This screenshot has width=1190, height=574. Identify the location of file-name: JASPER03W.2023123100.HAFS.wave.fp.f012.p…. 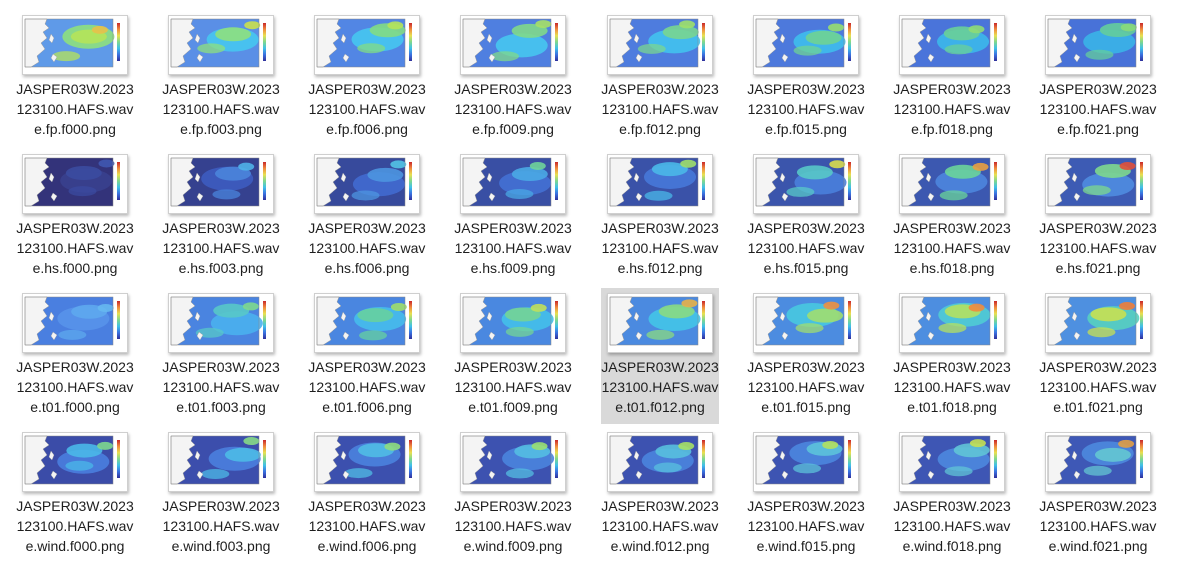
(660, 109).